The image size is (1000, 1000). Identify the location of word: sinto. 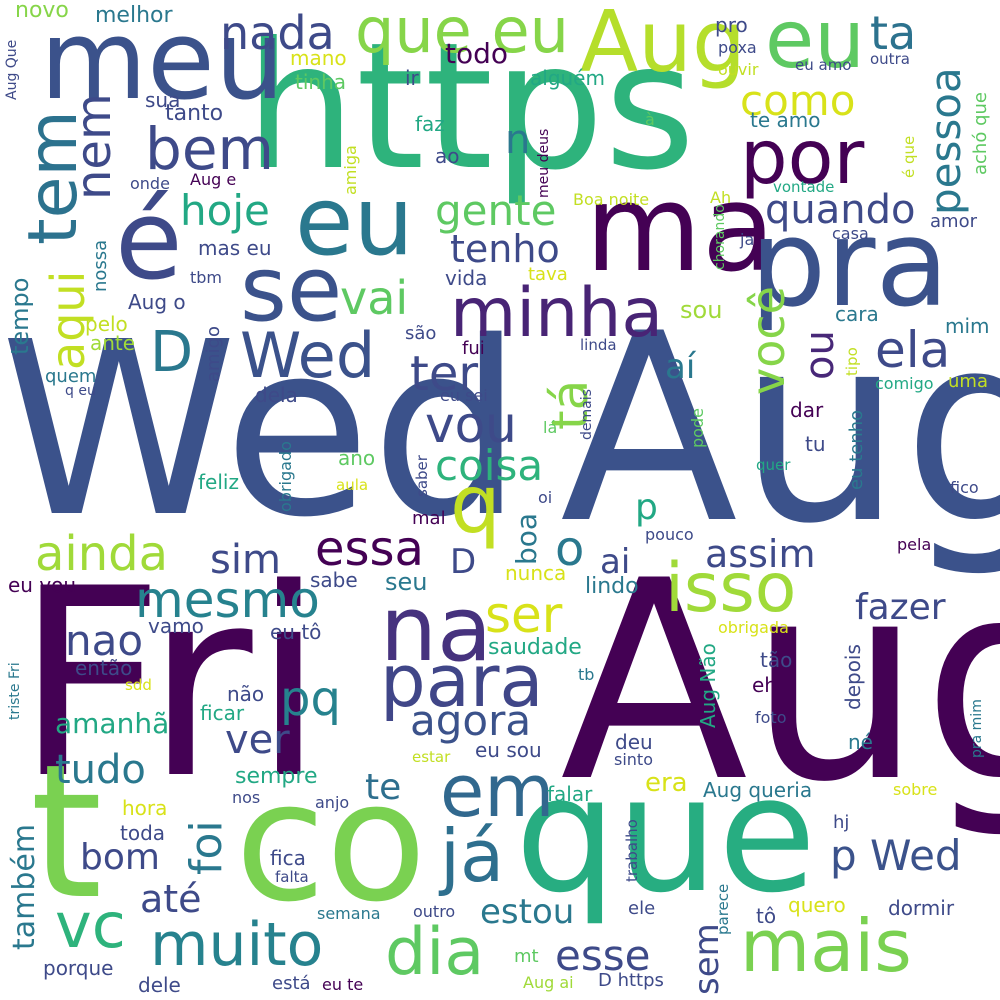
(633, 759).